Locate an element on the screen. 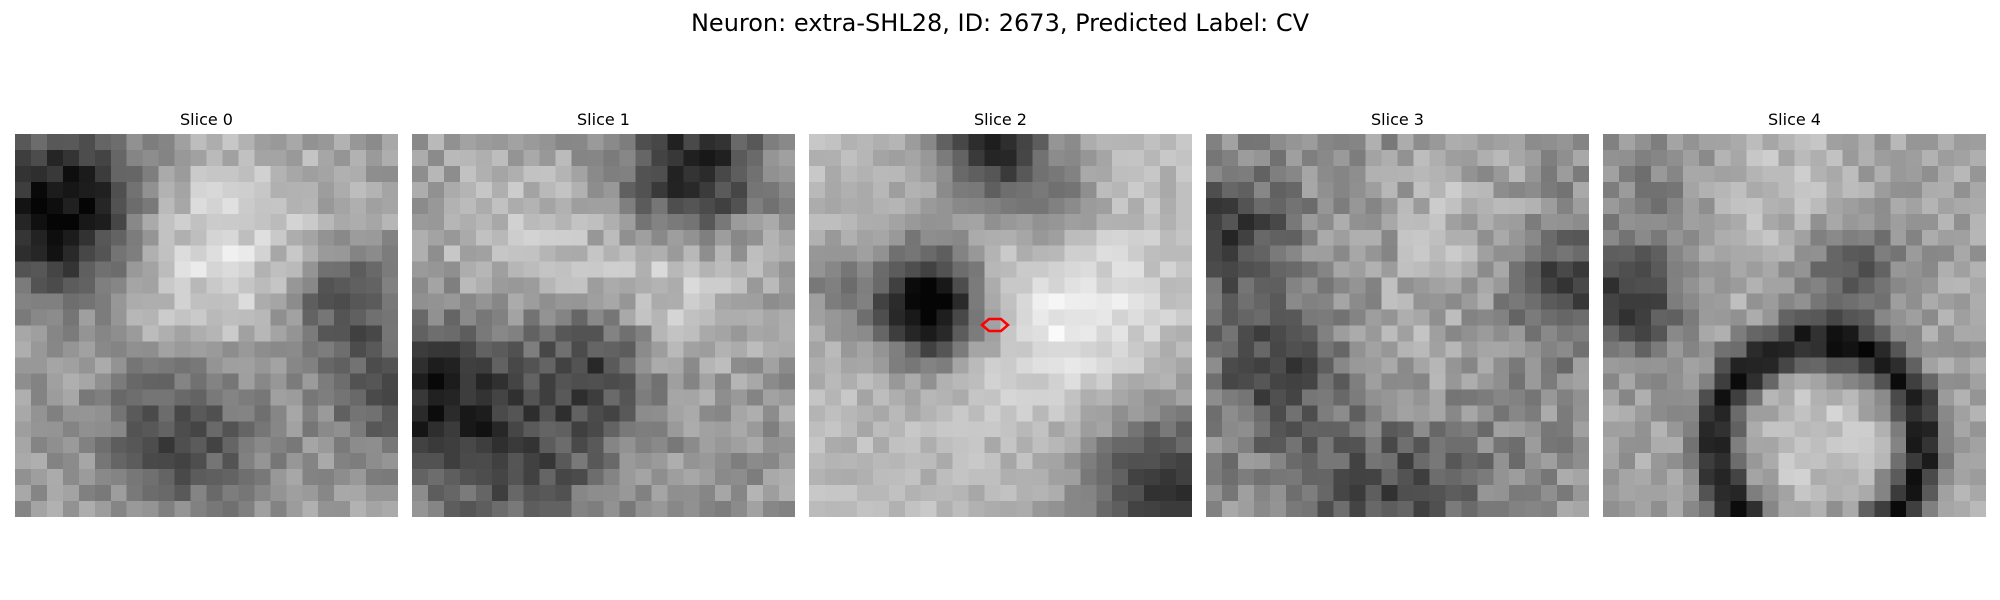 The image size is (2000, 600). slice-title: Slice 0 is located at coordinates (206, 119).